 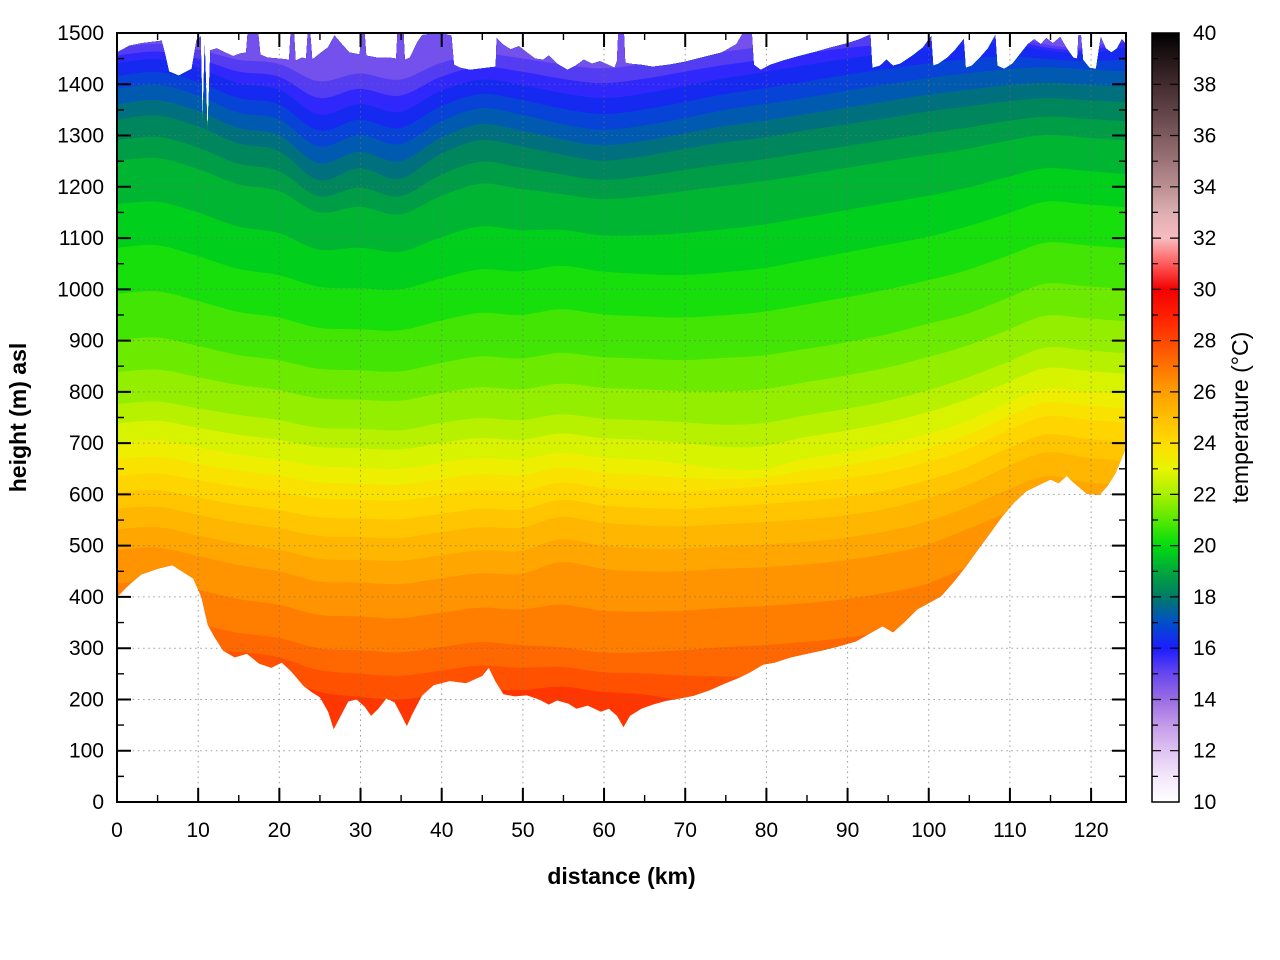 What do you see at coordinates (279, 830) in the screenshot?
I see `x-tick-label: 20` at bounding box center [279, 830].